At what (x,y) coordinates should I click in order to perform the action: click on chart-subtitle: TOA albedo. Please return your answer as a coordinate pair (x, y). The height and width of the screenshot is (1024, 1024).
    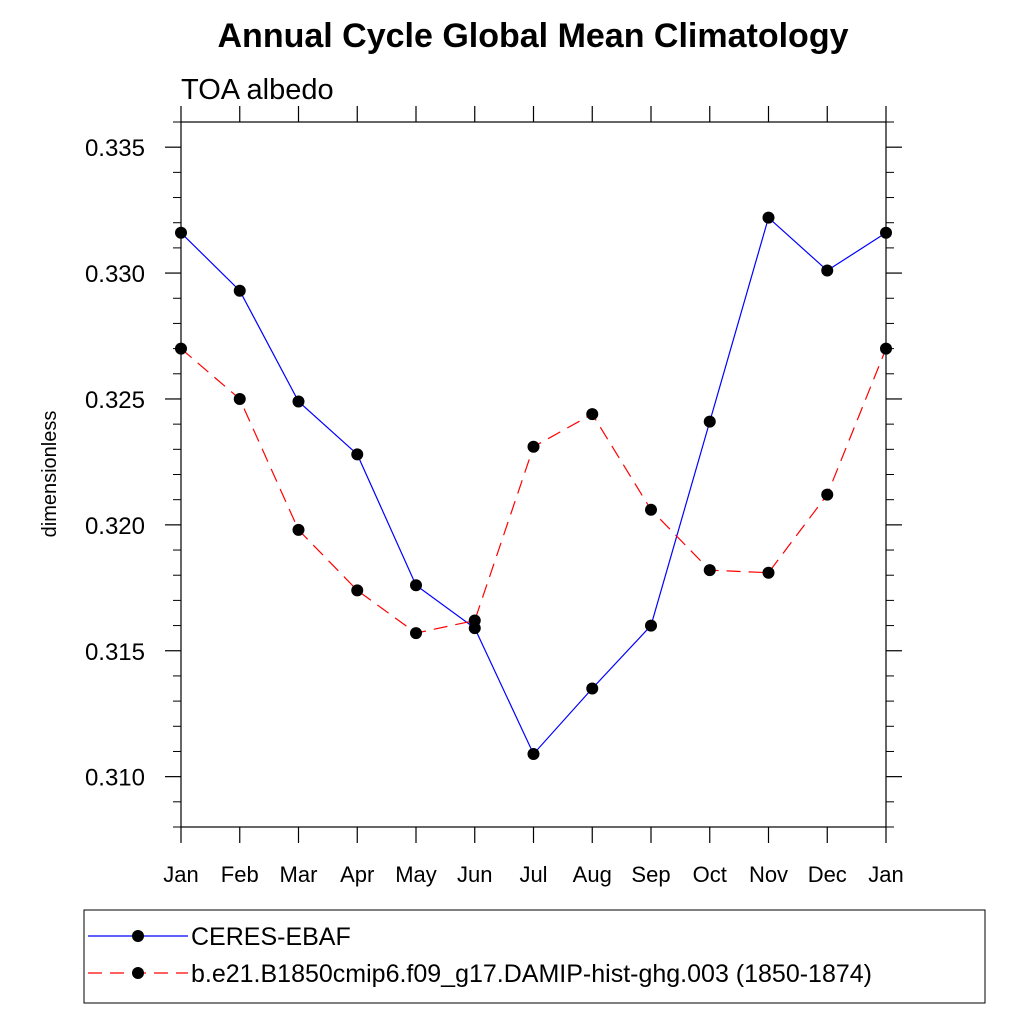
    Looking at the image, I should click on (257, 90).